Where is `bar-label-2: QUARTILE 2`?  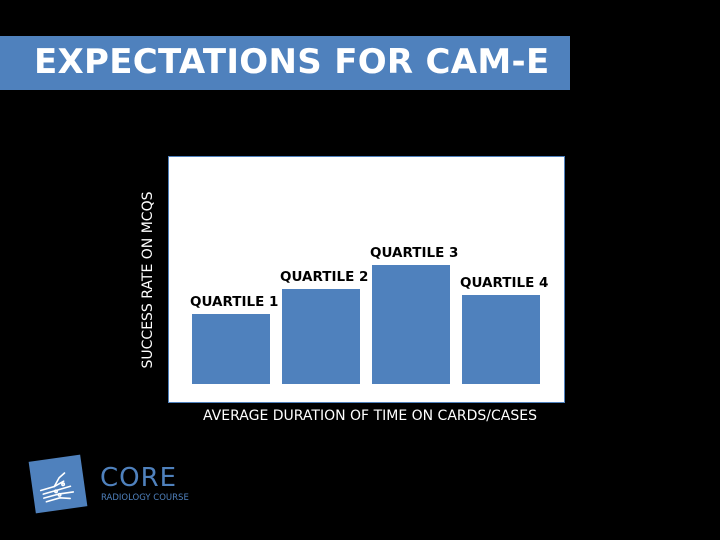
bar-label-2: QUARTILE 2 is located at coordinates (324, 277).